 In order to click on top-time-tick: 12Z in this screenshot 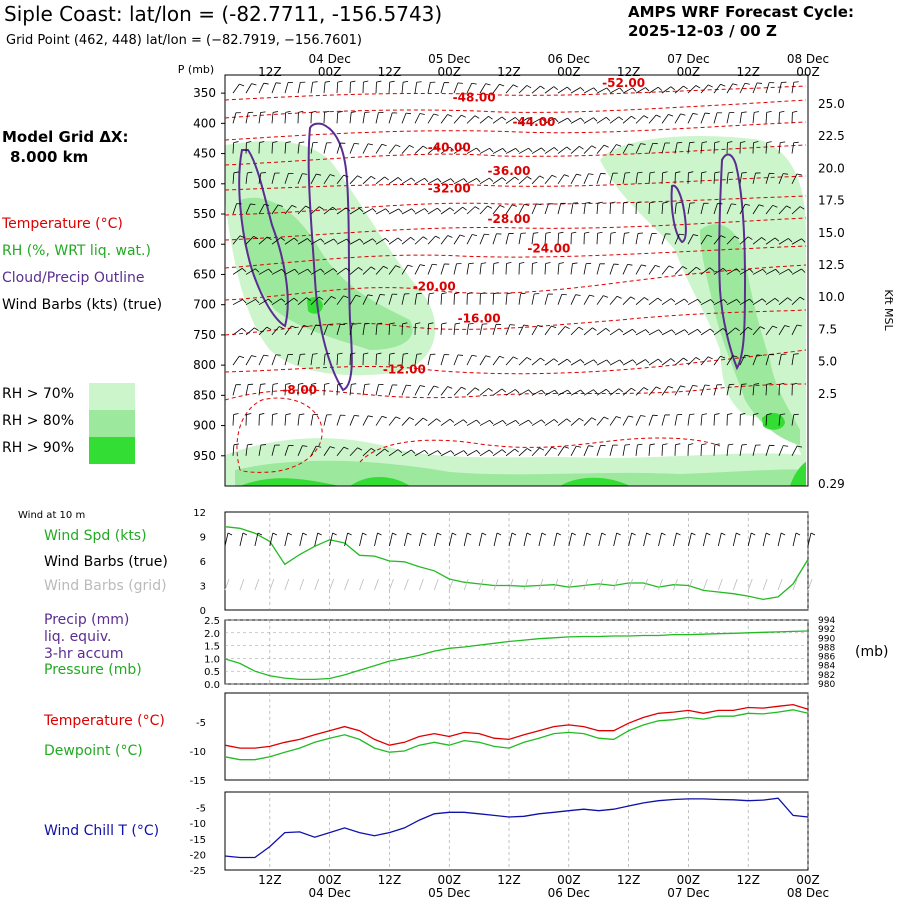, I will do `click(390, 72)`.